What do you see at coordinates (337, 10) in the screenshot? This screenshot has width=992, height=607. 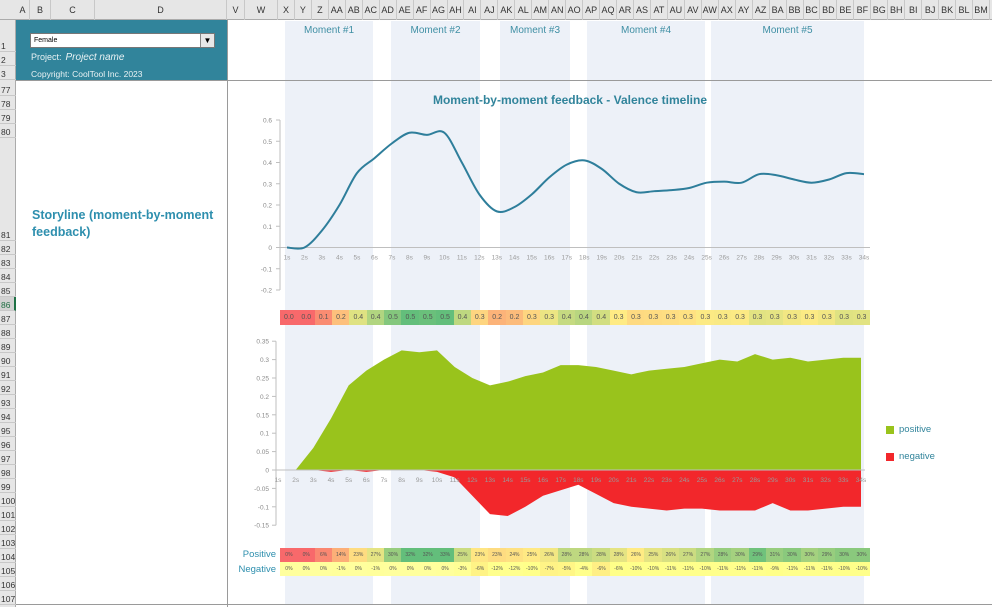 I see `column-header-AA: AA` at bounding box center [337, 10].